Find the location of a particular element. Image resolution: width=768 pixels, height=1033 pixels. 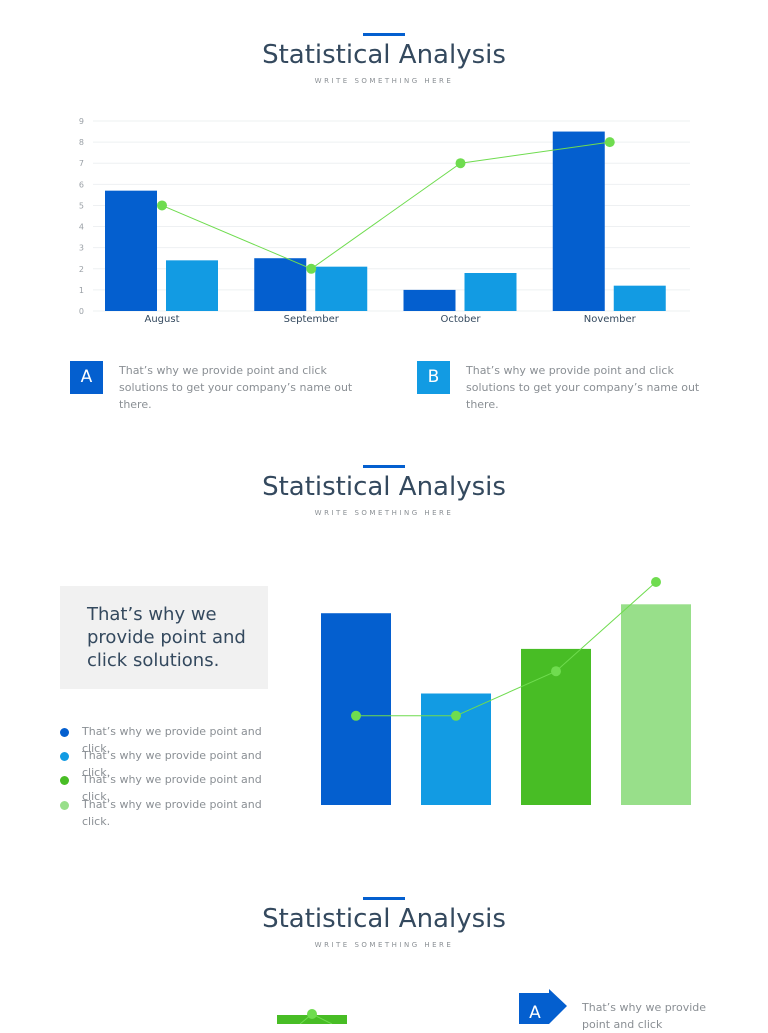

section3-subtitle: WRITE SOMETHING HERE is located at coordinates (384, 945).